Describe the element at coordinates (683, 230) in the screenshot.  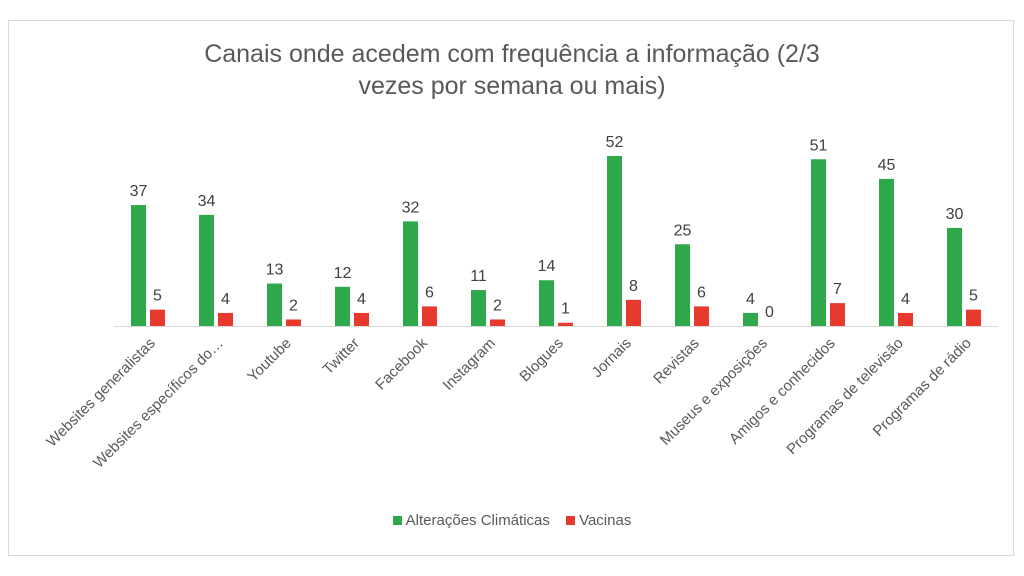
I see `data-label-climate: 25` at that location.